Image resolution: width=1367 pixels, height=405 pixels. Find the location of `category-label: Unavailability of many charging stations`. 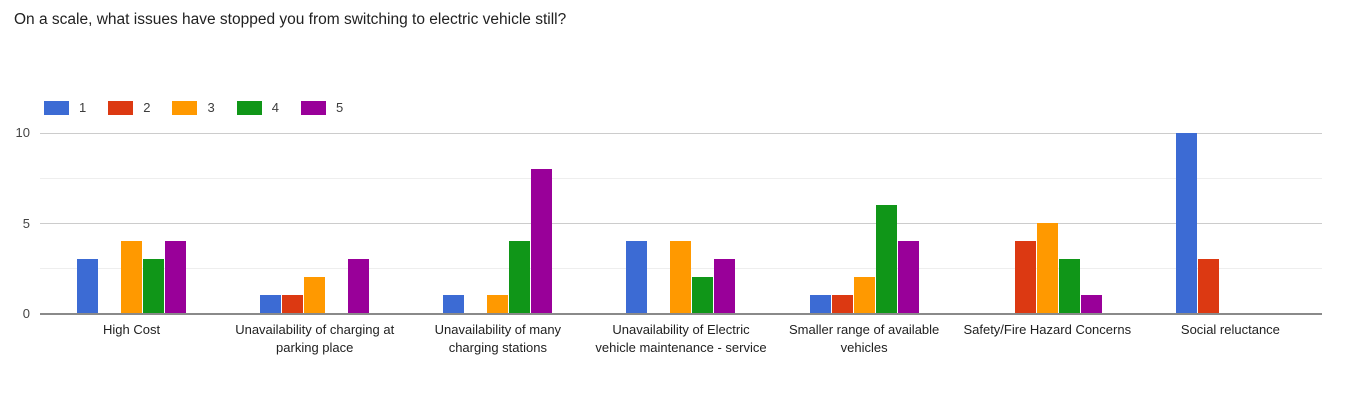

category-label: Unavailability of many charging stations is located at coordinates (497, 339).